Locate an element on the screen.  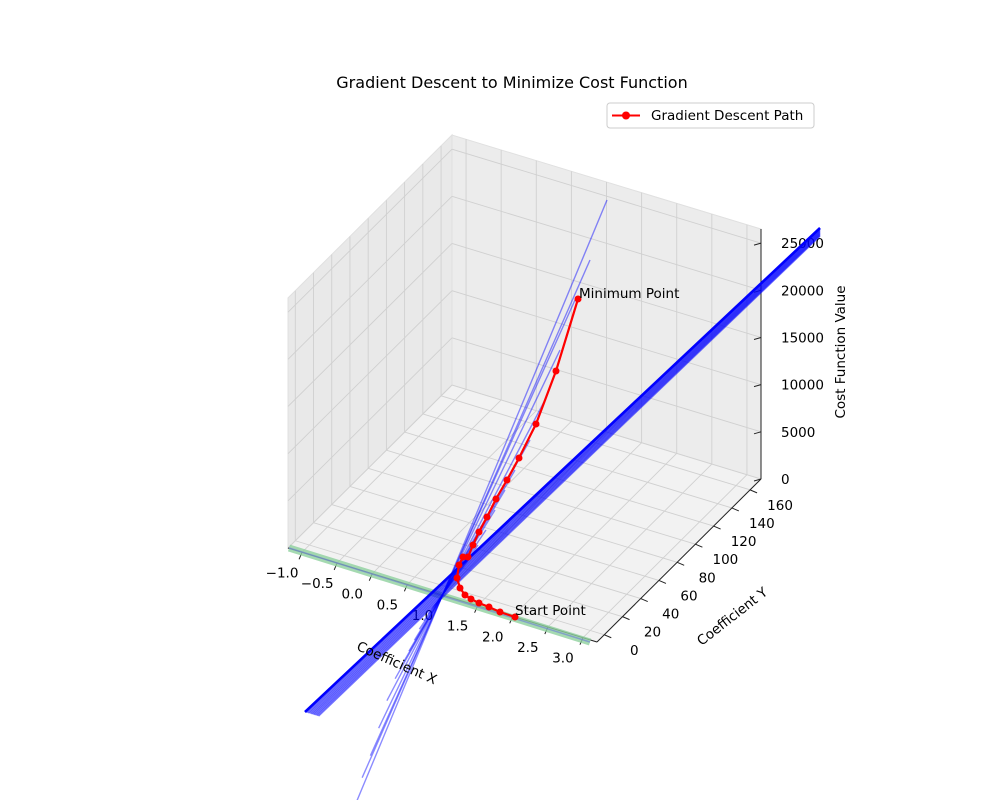
y-tick-label: 0 is located at coordinates (634, 651).